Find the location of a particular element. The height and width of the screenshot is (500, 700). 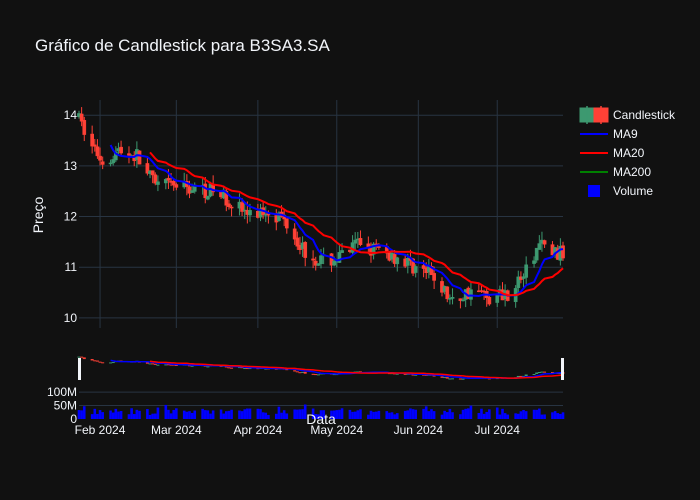

legend-item-ma9: MA9 is located at coordinates (609, 134).